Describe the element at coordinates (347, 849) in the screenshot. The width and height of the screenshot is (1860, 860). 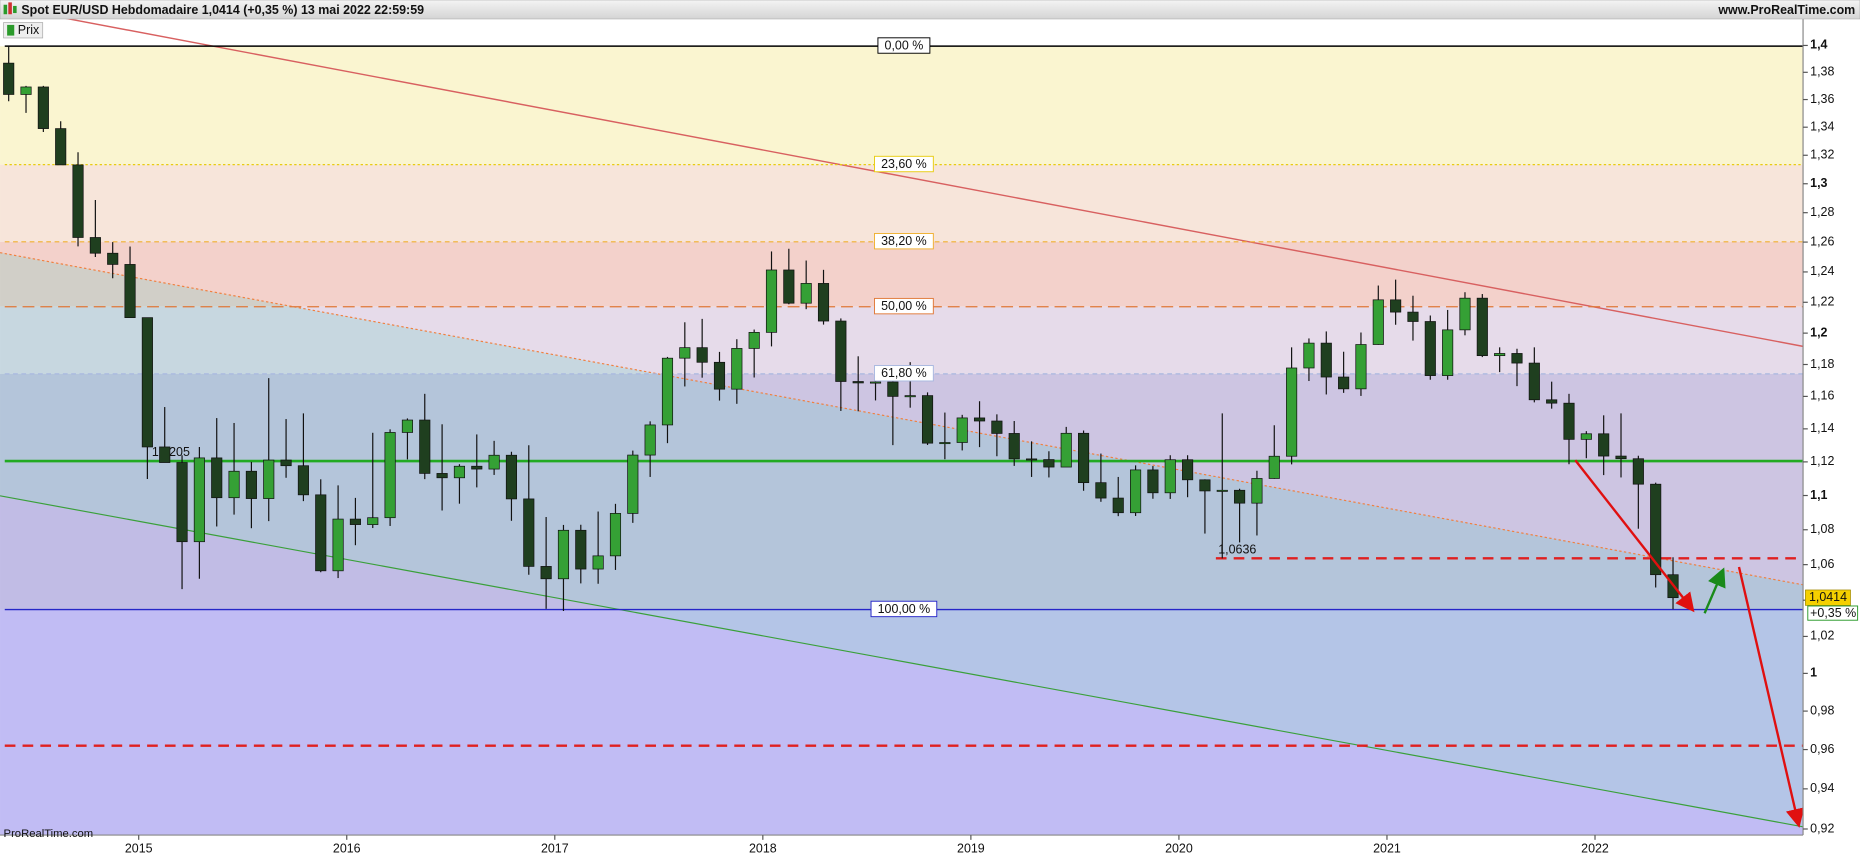
I see `x-tick-label: 2016` at that location.